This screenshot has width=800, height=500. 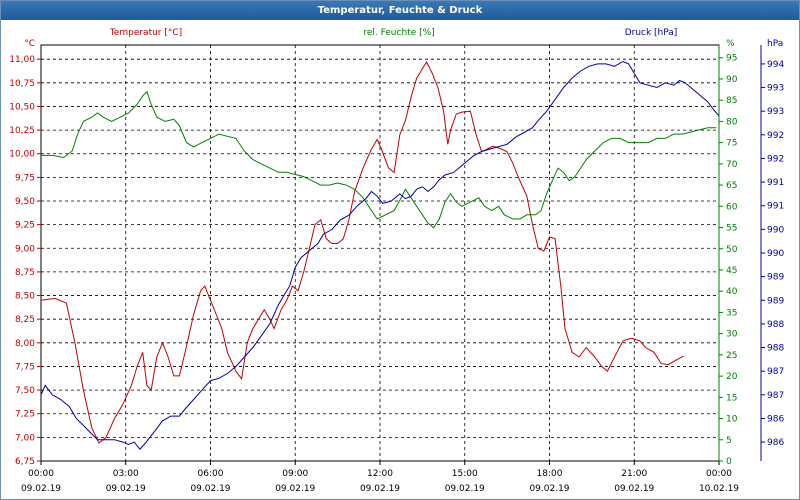 What do you see at coordinates (25, 320) in the screenshot?
I see `temperature-tick-label: 8,25` at bounding box center [25, 320].